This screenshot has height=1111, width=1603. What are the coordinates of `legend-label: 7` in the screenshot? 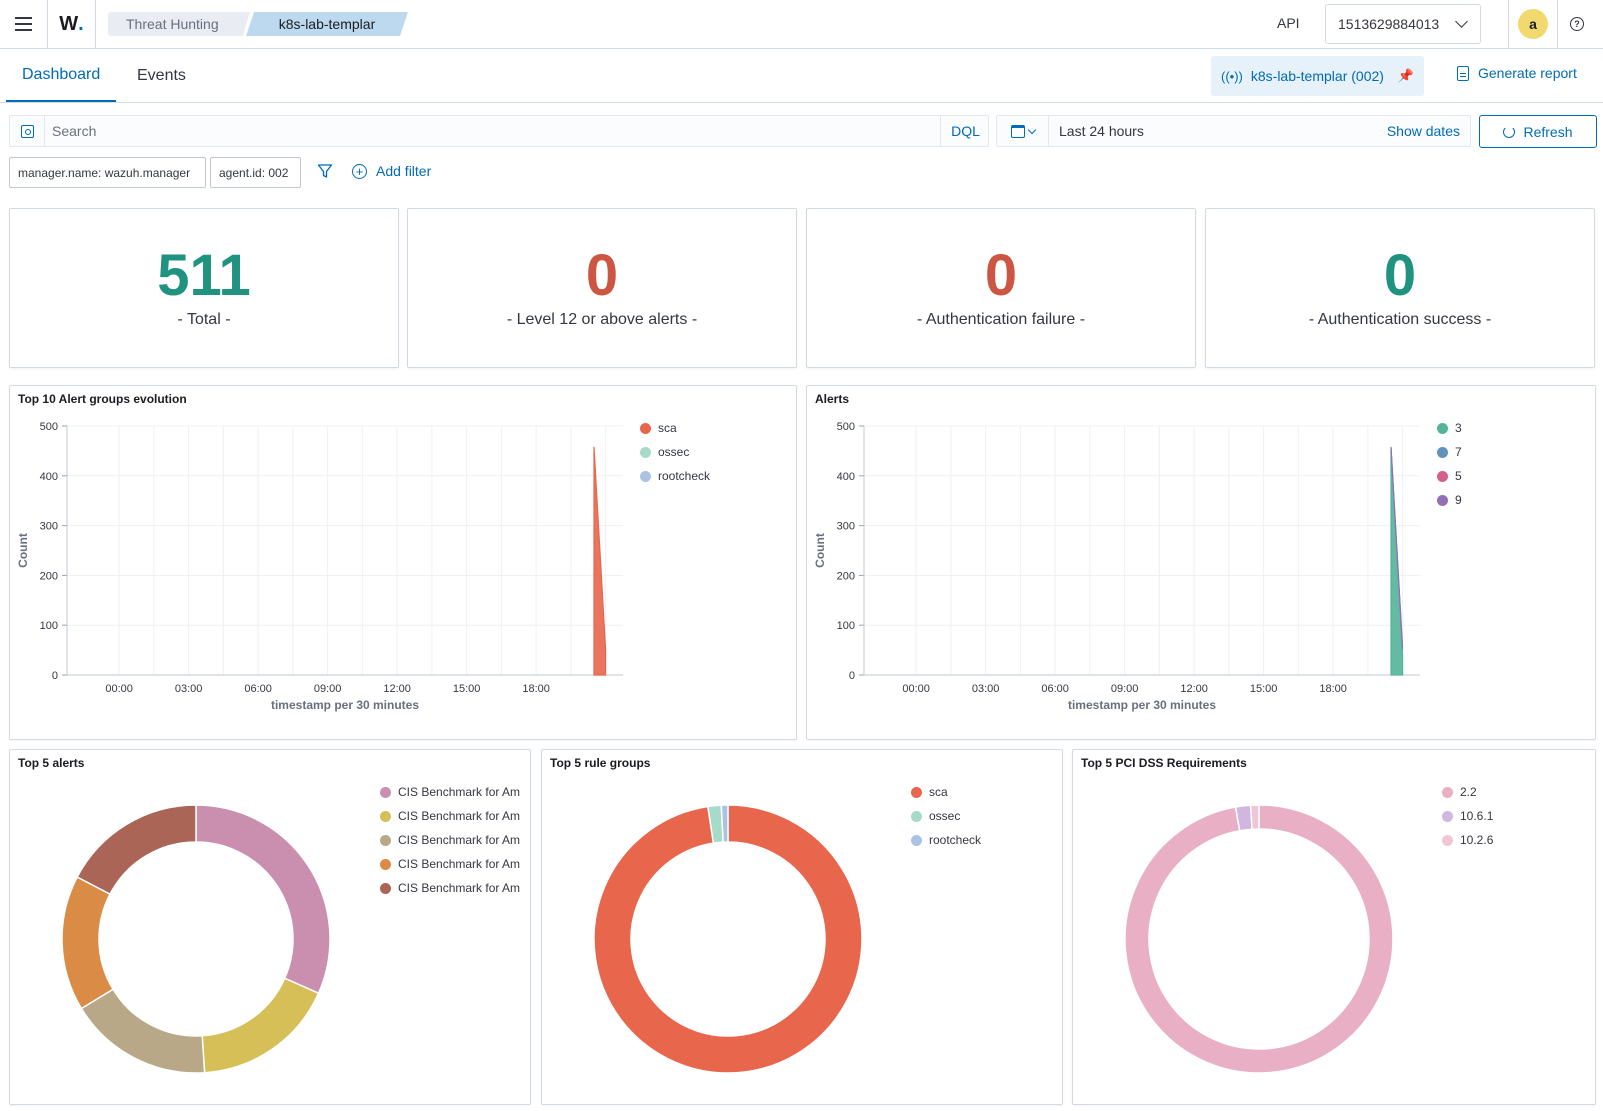 It's located at (1458, 452).